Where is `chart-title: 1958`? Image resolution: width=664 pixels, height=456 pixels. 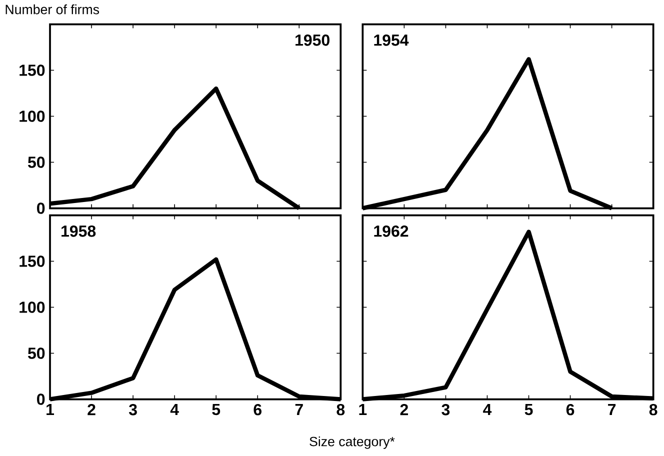 chart-title: 1958 is located at coordinates (79, 231).